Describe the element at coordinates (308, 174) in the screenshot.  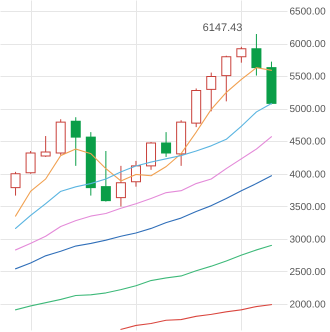
I see `y-tick-label: 4000.00` at that location.